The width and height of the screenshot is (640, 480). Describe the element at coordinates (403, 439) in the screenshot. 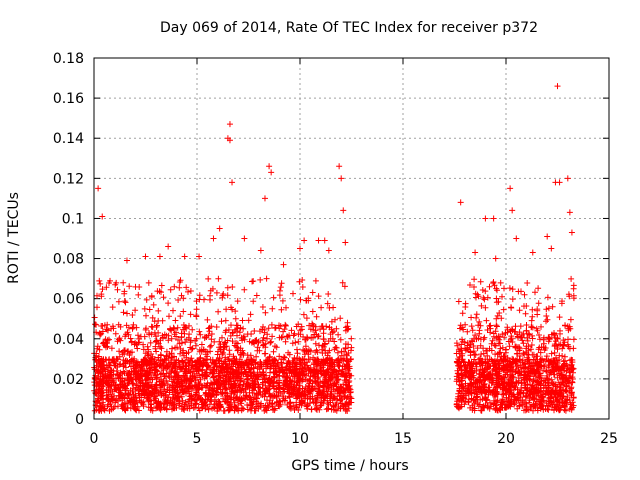

I see `x-tick-label: 15` at that location.